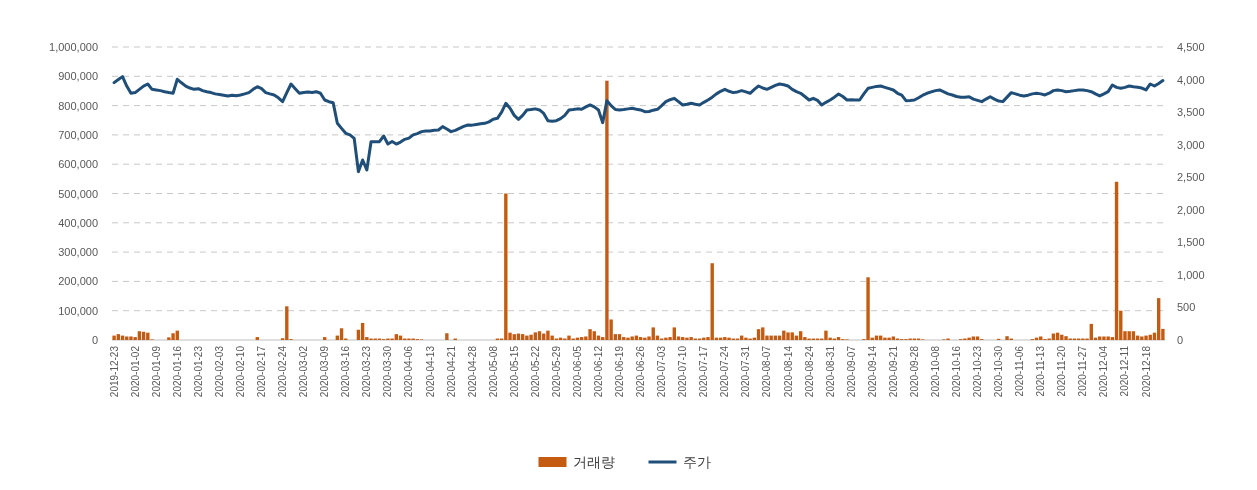 The image size is (1257, 490). I want to click on legend-label: 거래량, so click(593, 462).